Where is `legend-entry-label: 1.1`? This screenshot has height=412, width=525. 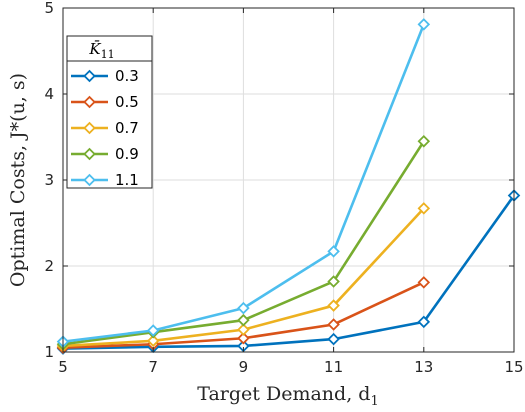
legend-entry-label: 1.1 is located at coordinates (127, 180).